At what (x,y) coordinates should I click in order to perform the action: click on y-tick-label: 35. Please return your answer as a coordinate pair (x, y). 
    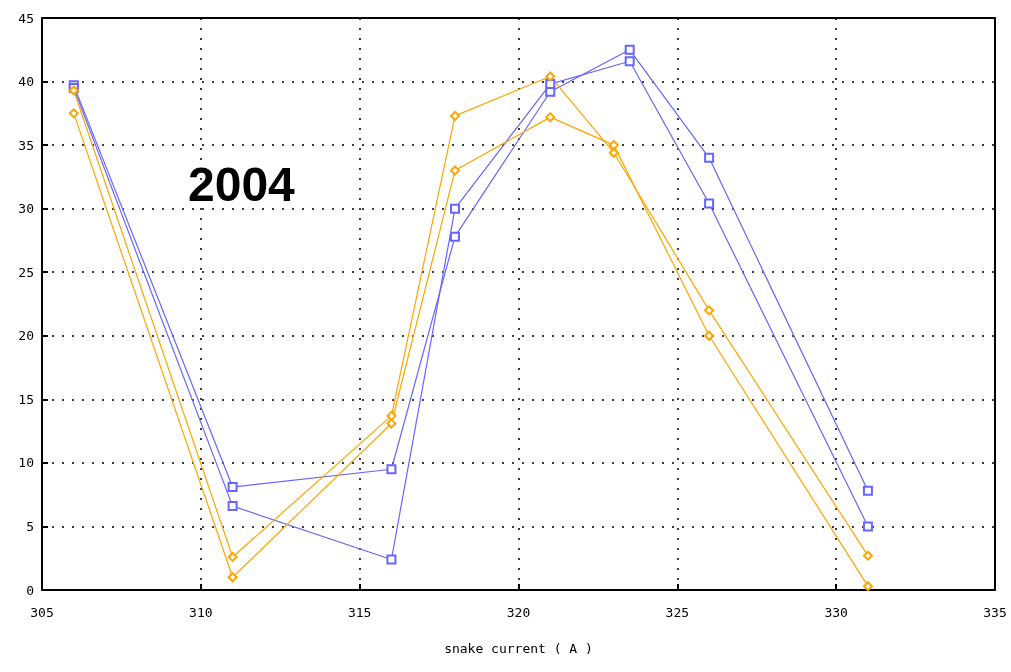
    Looking at the image, I should click on (26, 145).